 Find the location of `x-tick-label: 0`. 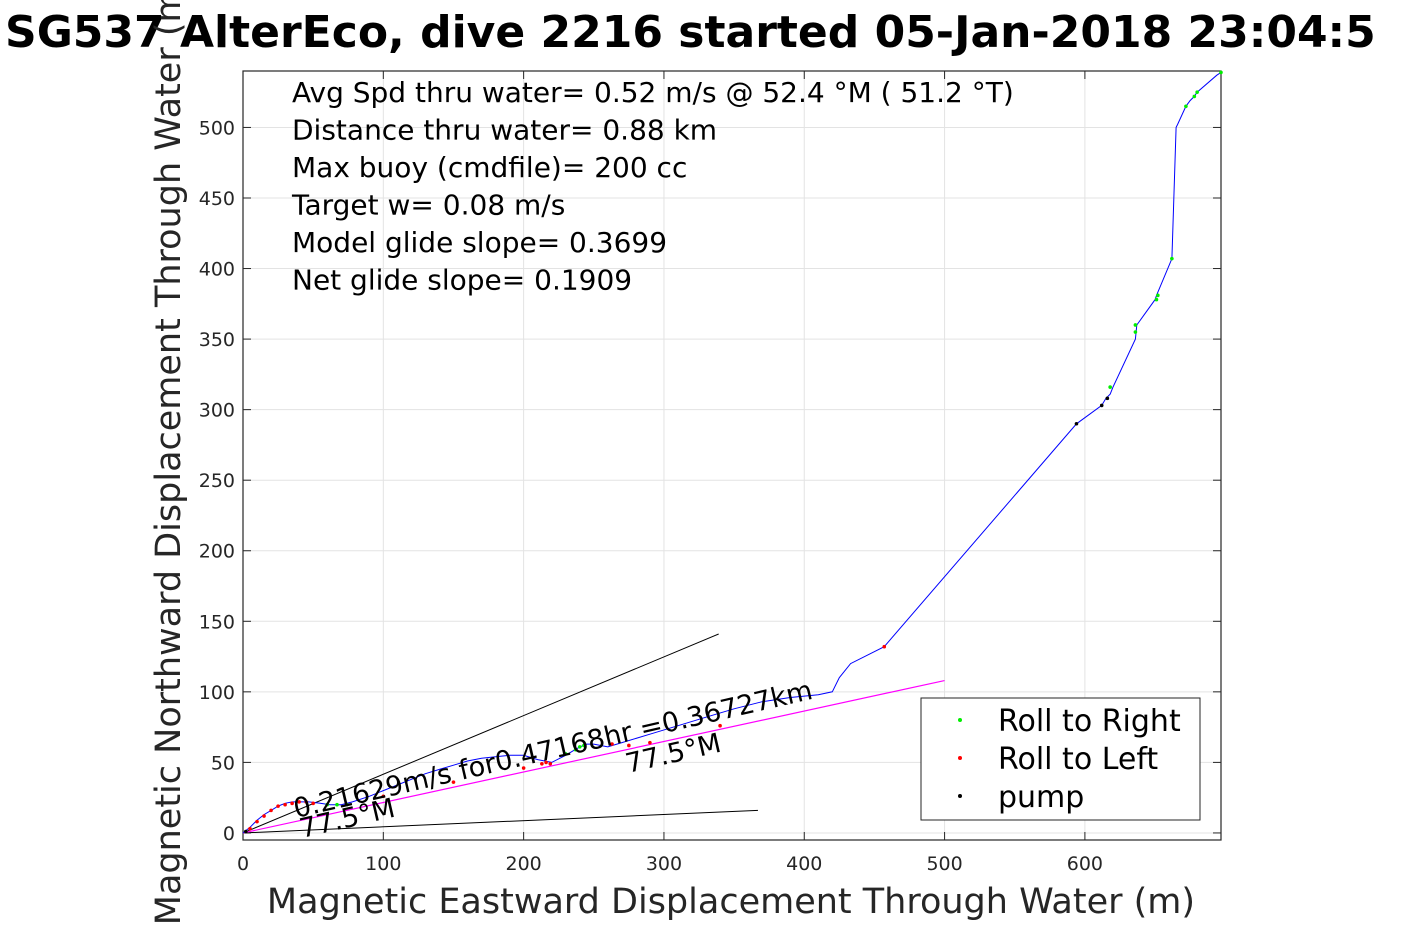

x-tick-label: 0 is located at coordinates (243, 864).